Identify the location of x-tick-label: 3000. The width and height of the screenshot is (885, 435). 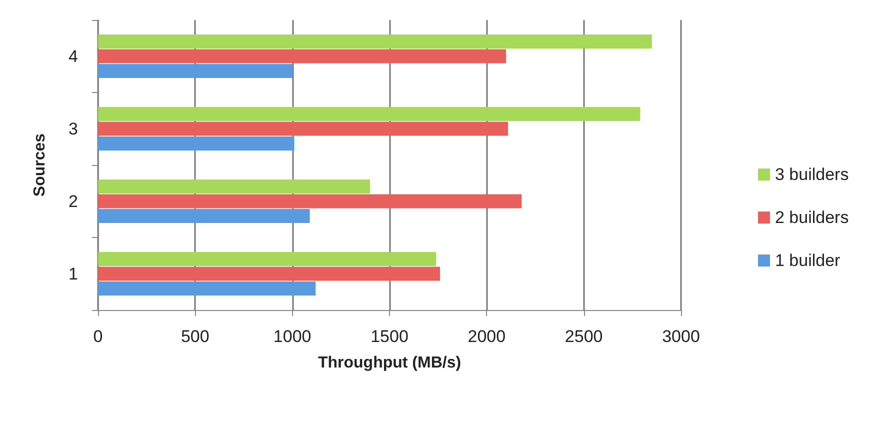
(681, 336).